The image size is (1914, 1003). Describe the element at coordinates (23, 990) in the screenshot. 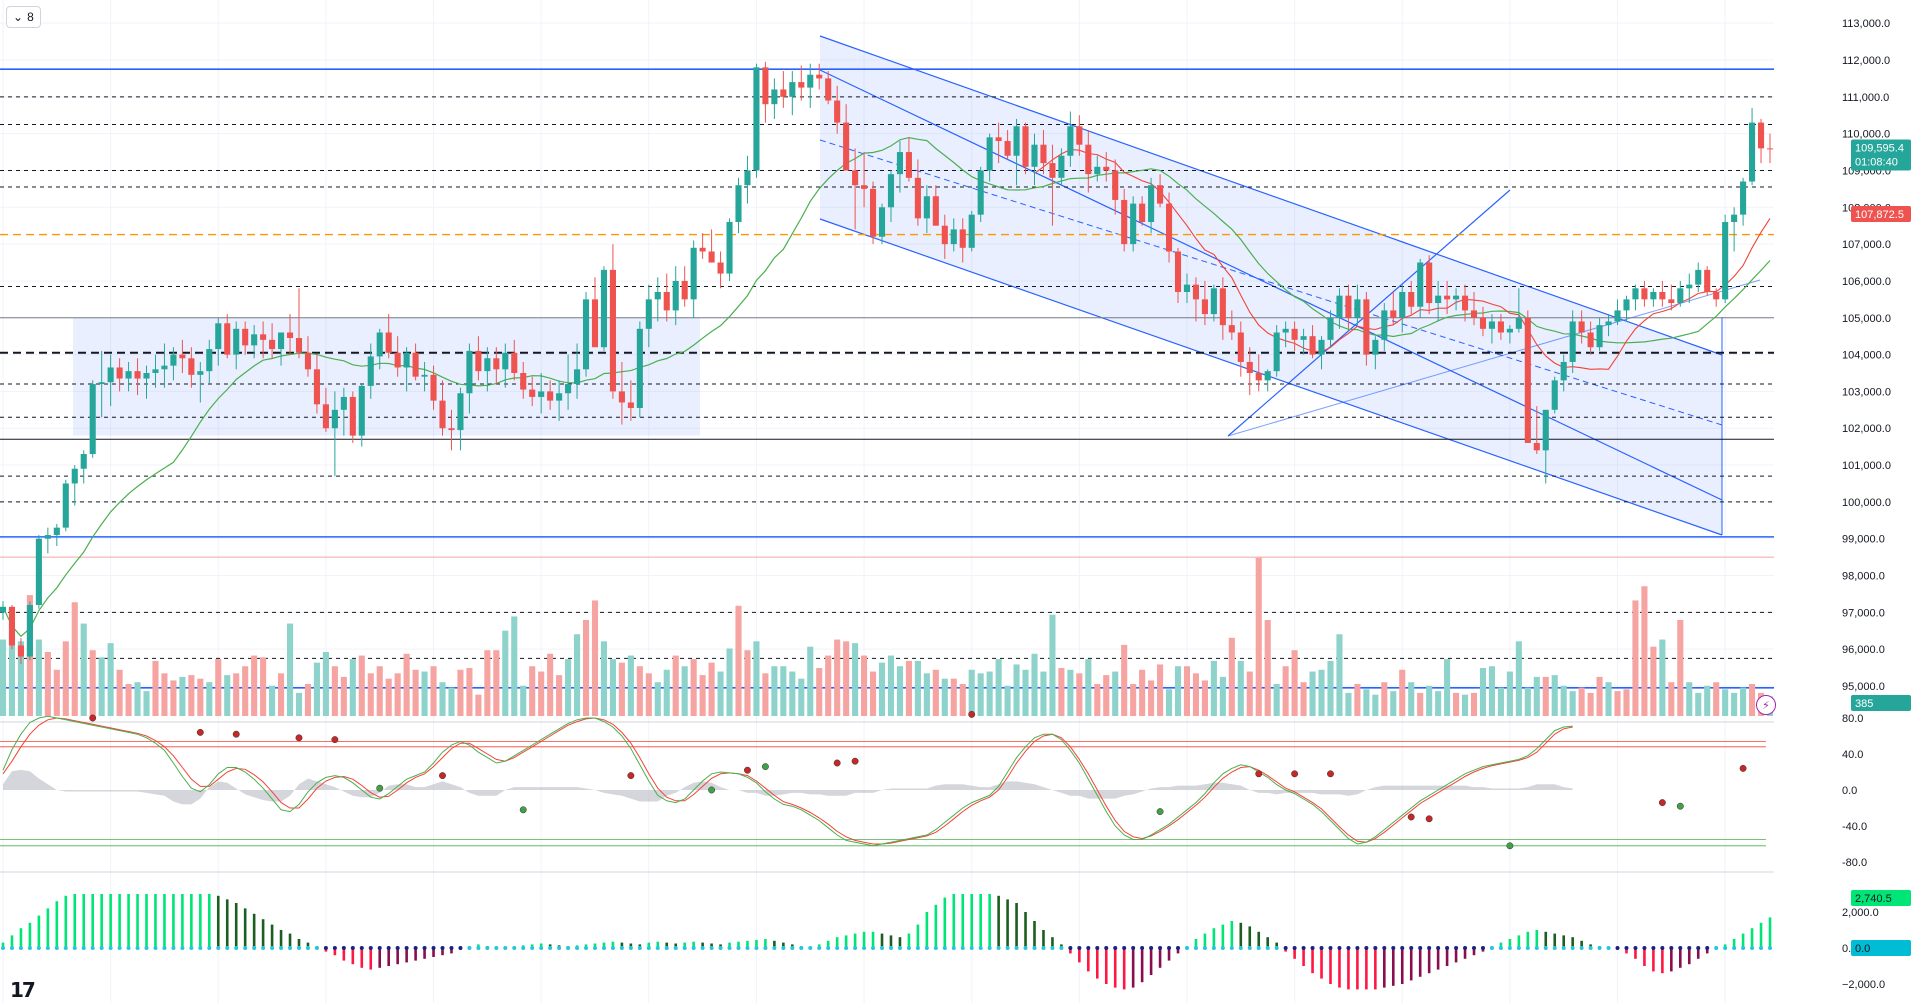

I see `tradingview-logo: 17` at that location.